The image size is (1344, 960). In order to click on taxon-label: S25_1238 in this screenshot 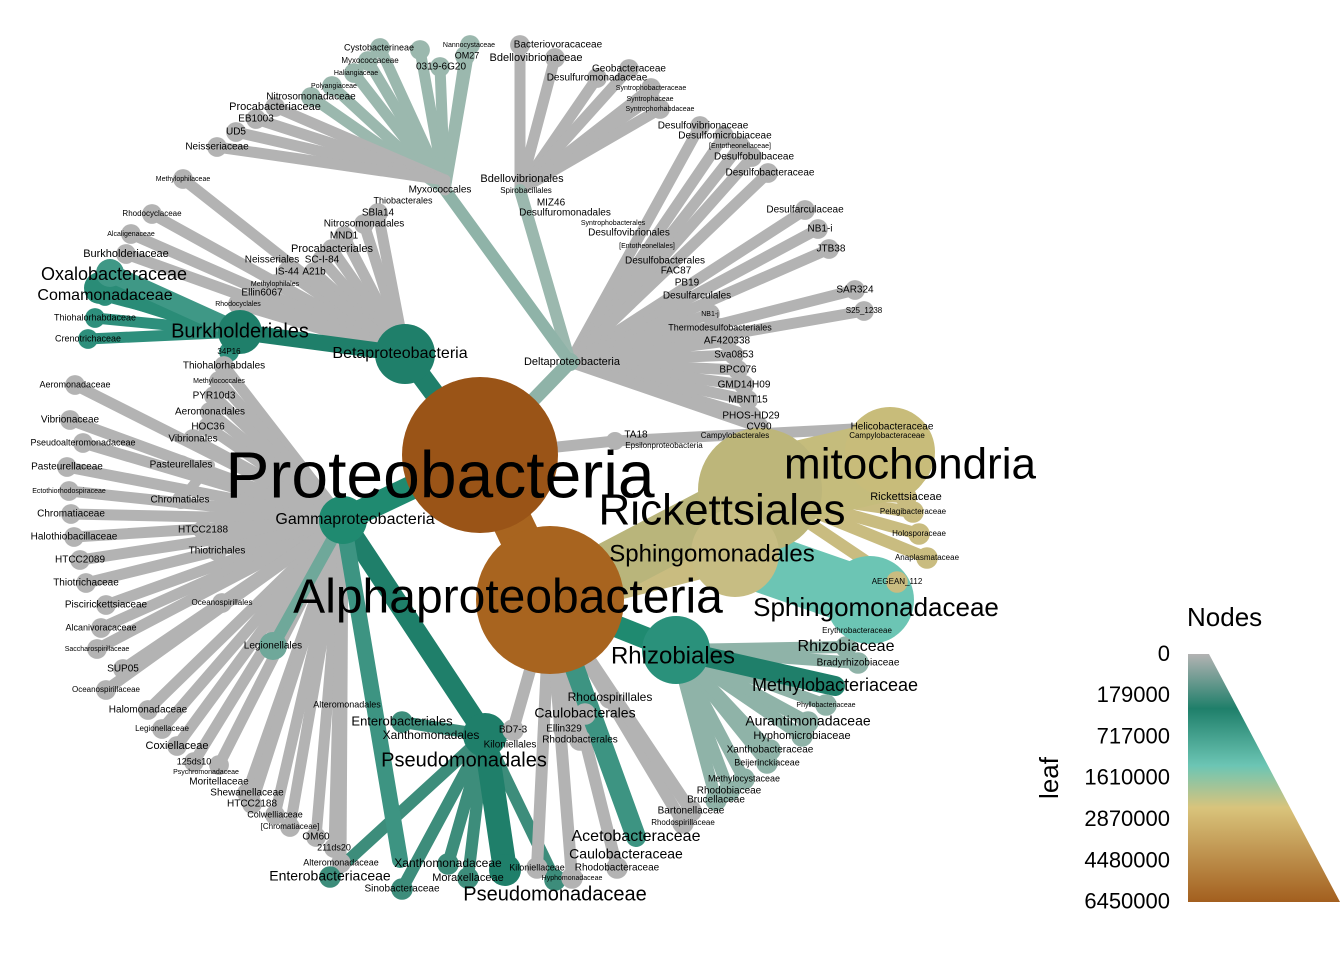, I will do `click(864, 310)`.